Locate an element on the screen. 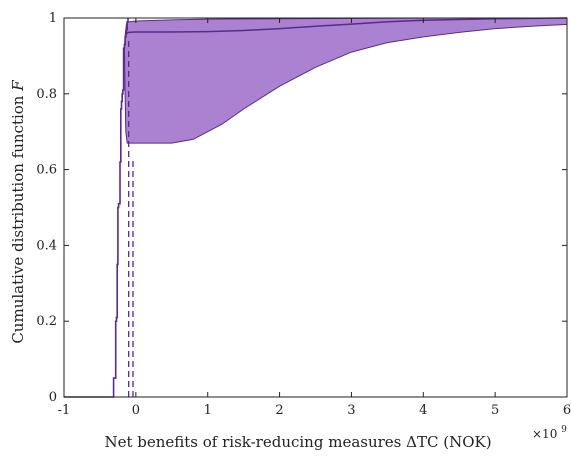 This screenshot has height=457, width=571. x-tick-label: 4 is located at coordinates (423, 410).